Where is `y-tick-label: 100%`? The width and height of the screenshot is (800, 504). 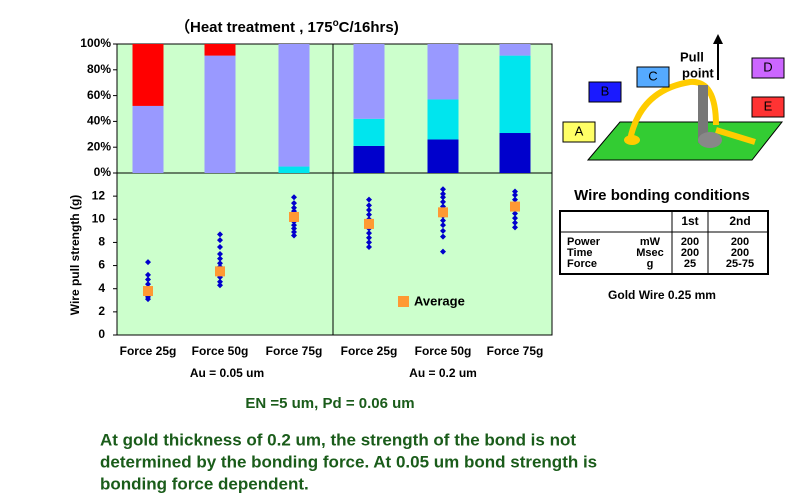
y-tick-label: 100% is located at coordinates (95, 43).